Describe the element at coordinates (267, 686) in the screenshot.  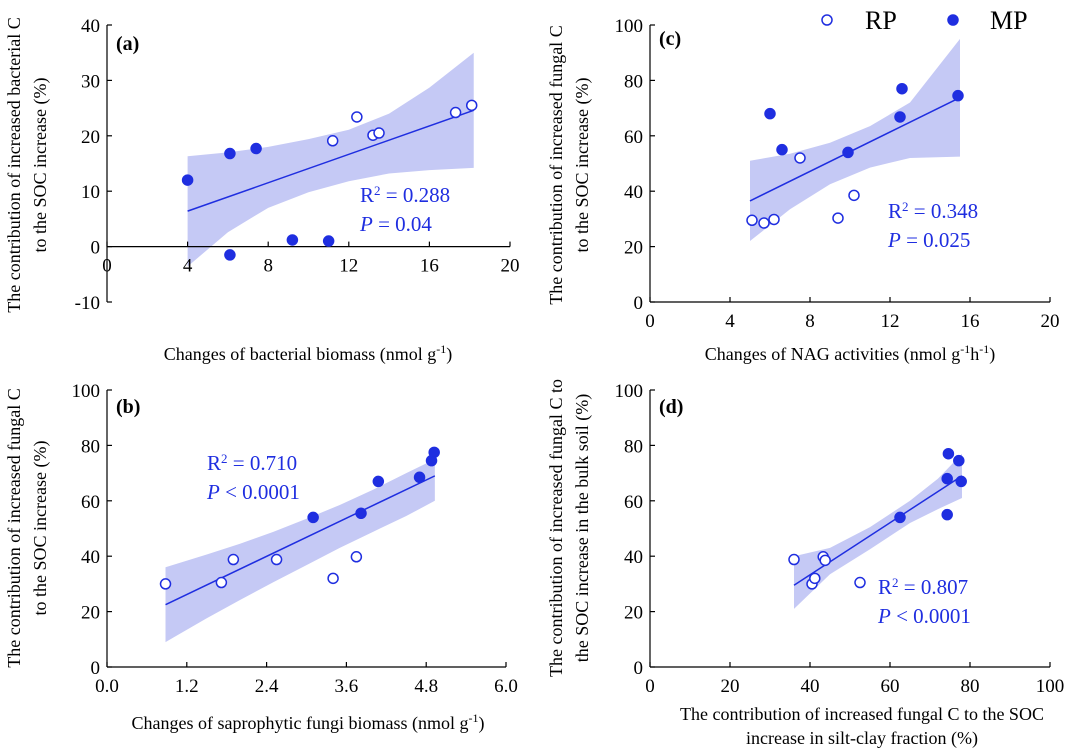
I see `x-tick-label: 2.4` at that location.